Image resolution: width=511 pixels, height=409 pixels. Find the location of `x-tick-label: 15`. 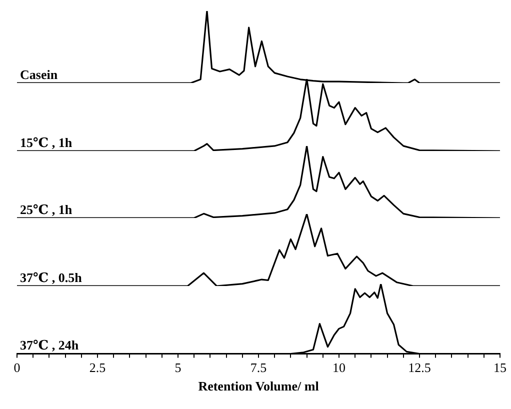

x-tick-label: 15 is located at coordinates (500, 368).